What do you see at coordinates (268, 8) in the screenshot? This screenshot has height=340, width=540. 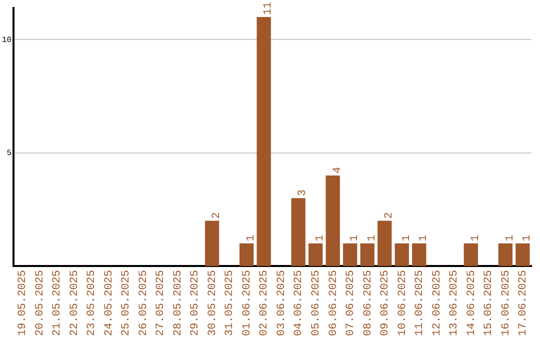 I see `data-label: 11` at bounding box center [268, 8].